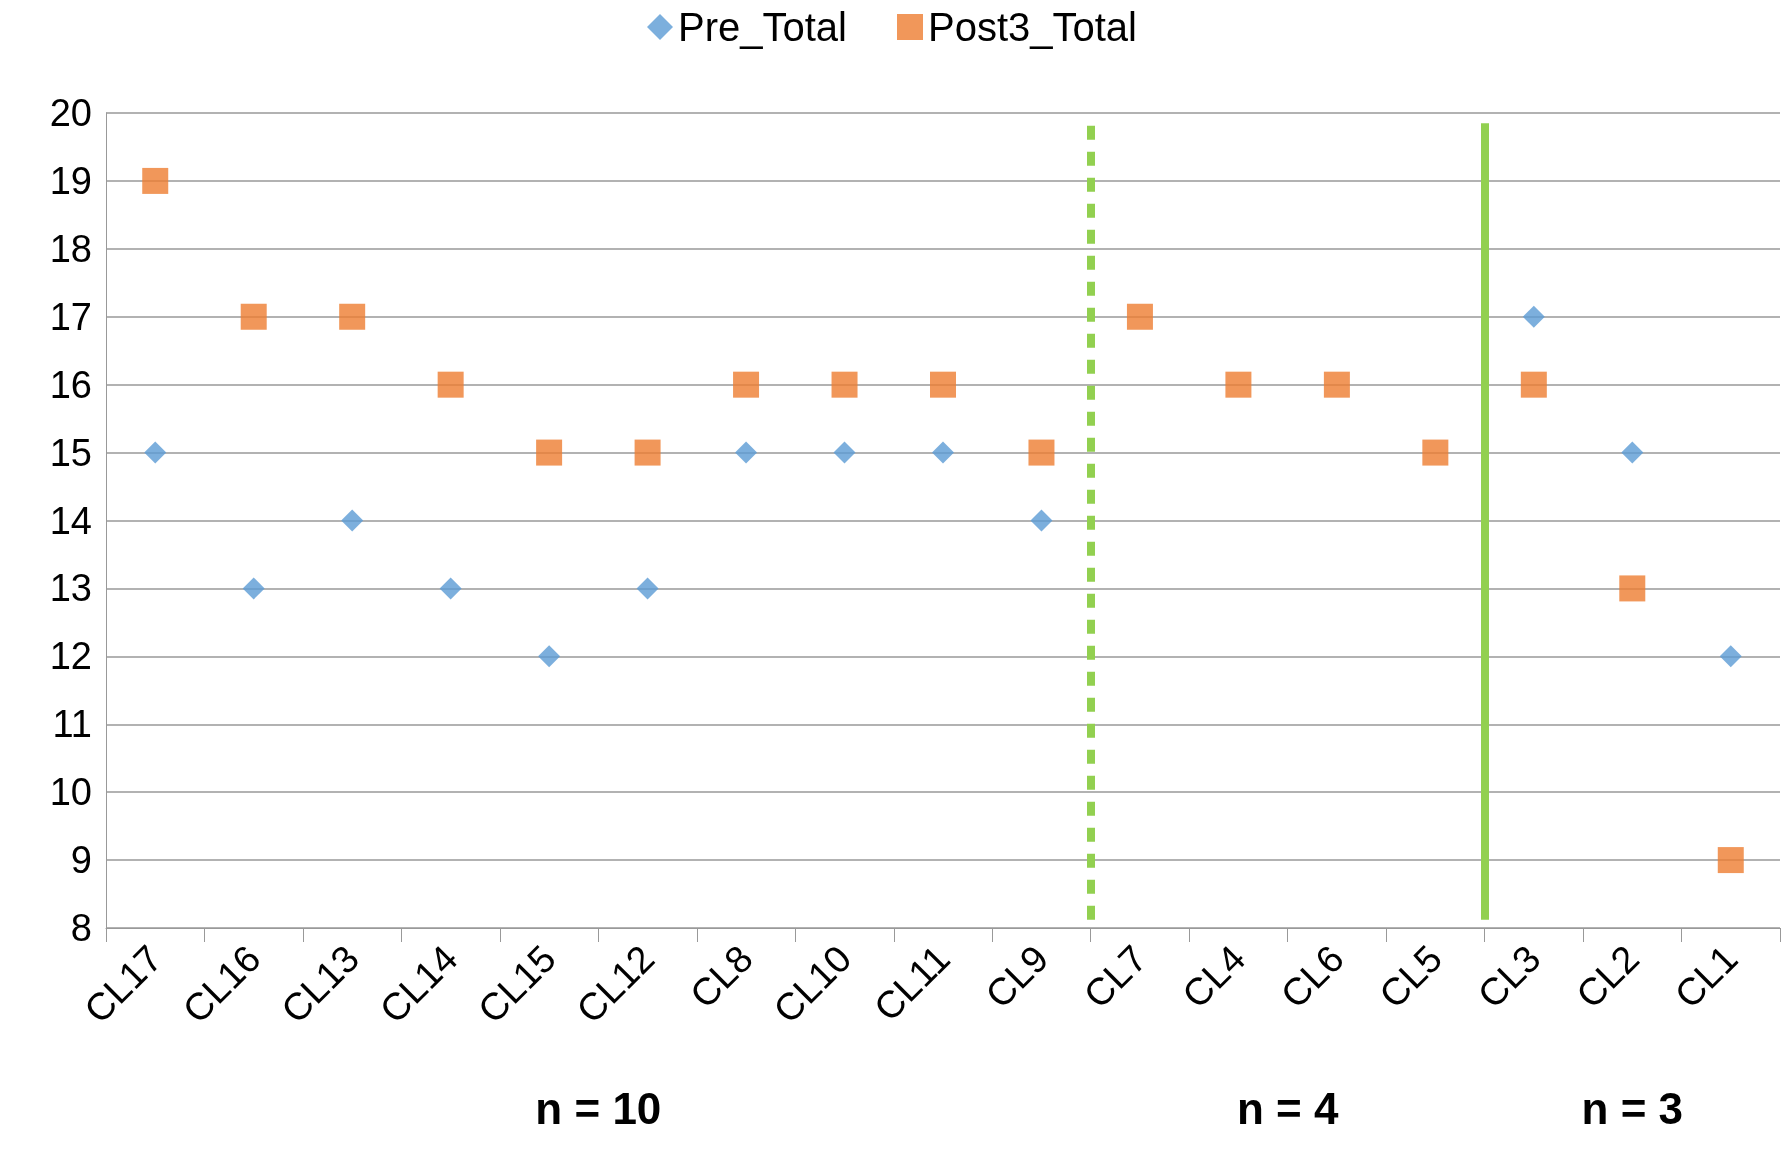 The height and width of the screenshot is (1150, 1784). I want to click on y-tick-label: 11, so click(72, 724).